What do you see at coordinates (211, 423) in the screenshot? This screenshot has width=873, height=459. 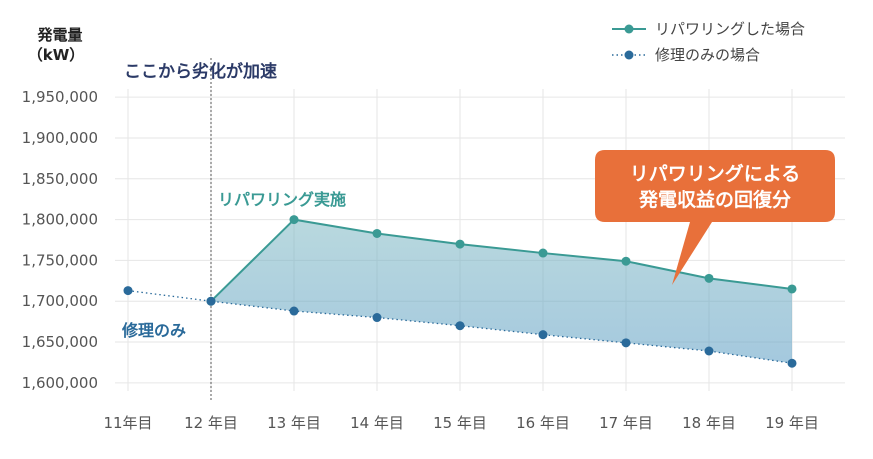 I see `x-tick-label: 12 年目` at bounding box center [211, 423].